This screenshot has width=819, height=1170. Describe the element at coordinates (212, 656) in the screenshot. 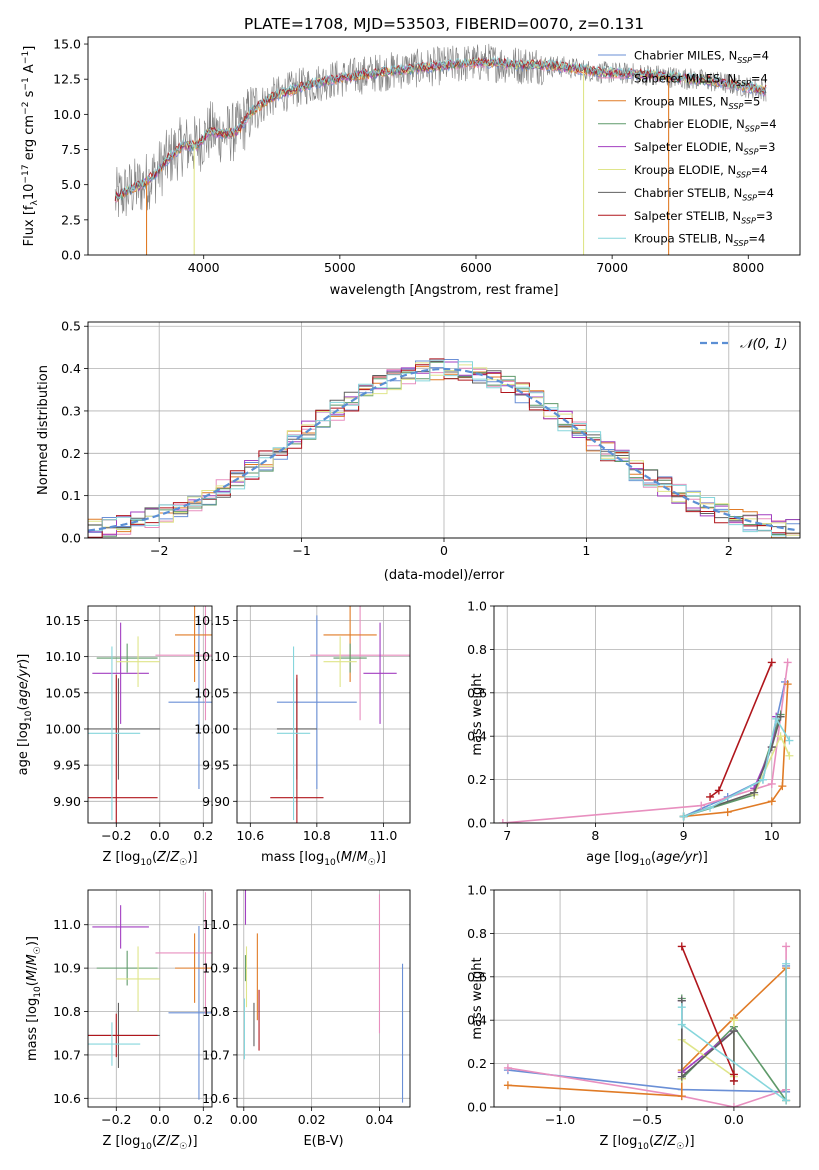

I see `y-tick-label: 10.10` at that location.